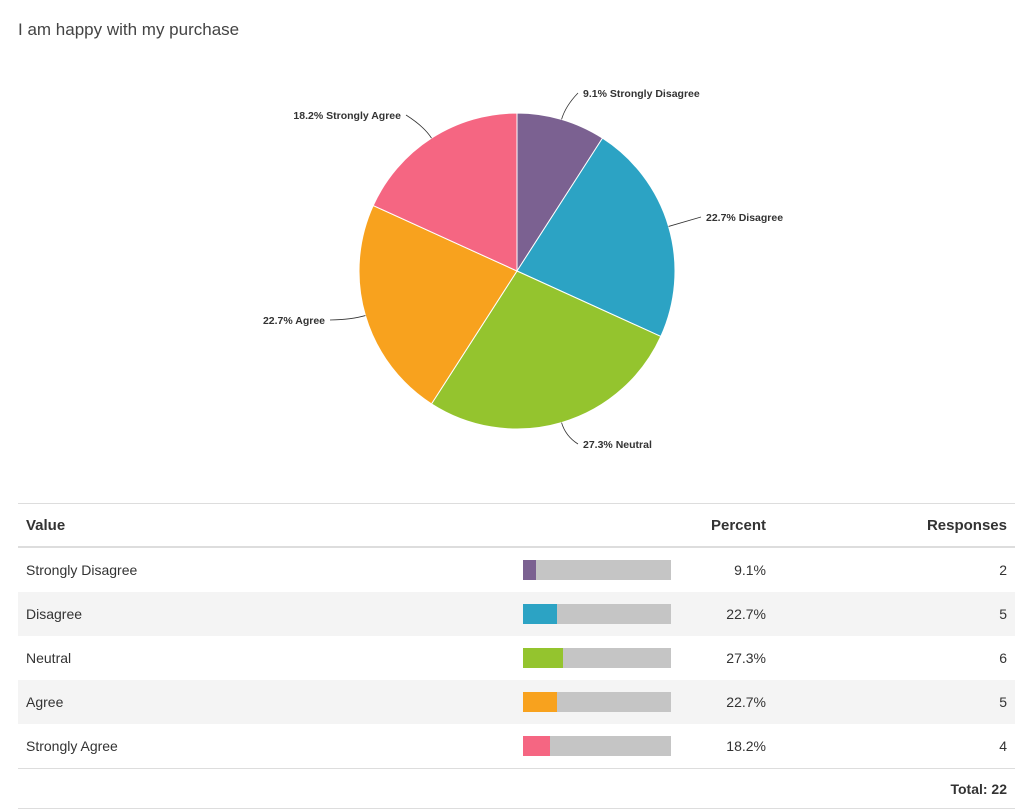 The image size is (1031, 809). I want to click on row-value: Neutral, so click(49, 658).